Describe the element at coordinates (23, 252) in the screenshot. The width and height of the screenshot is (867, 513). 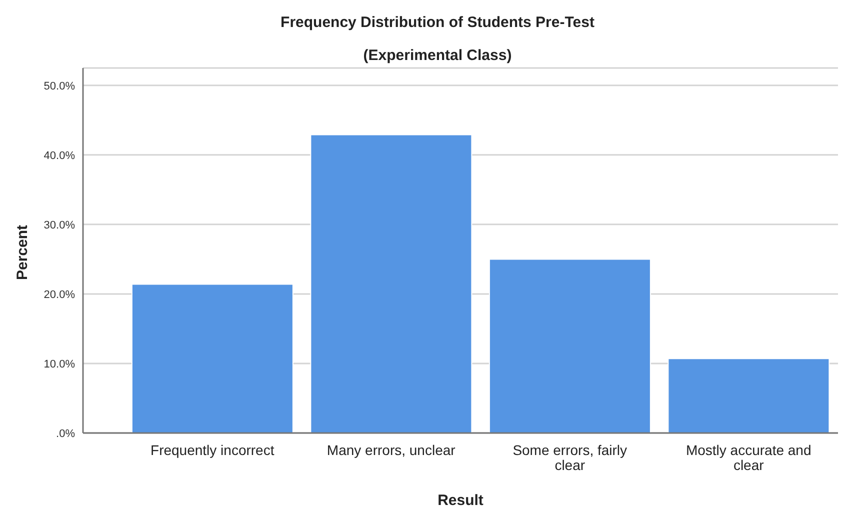
I see `y-axis-title: Percent` at that location.